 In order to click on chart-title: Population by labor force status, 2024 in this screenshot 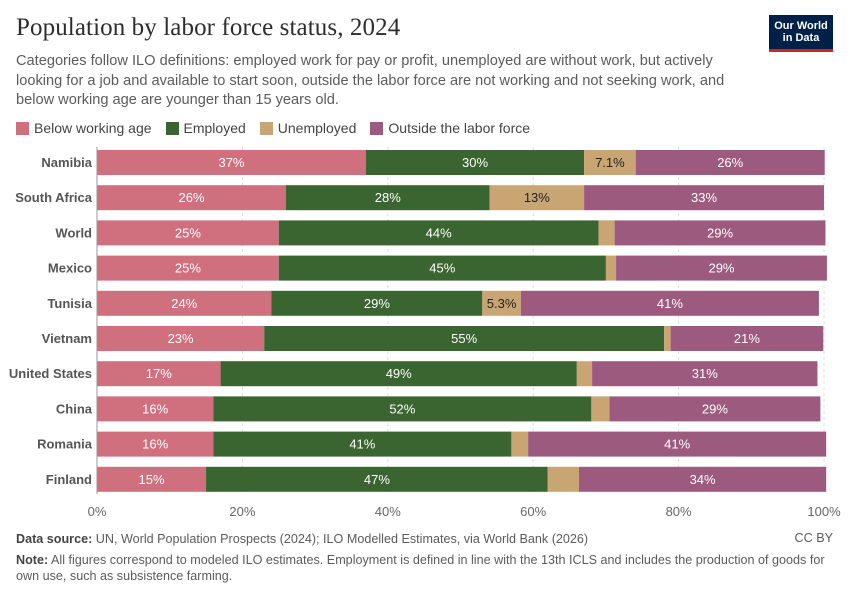, I will do `click(208, 27)`.